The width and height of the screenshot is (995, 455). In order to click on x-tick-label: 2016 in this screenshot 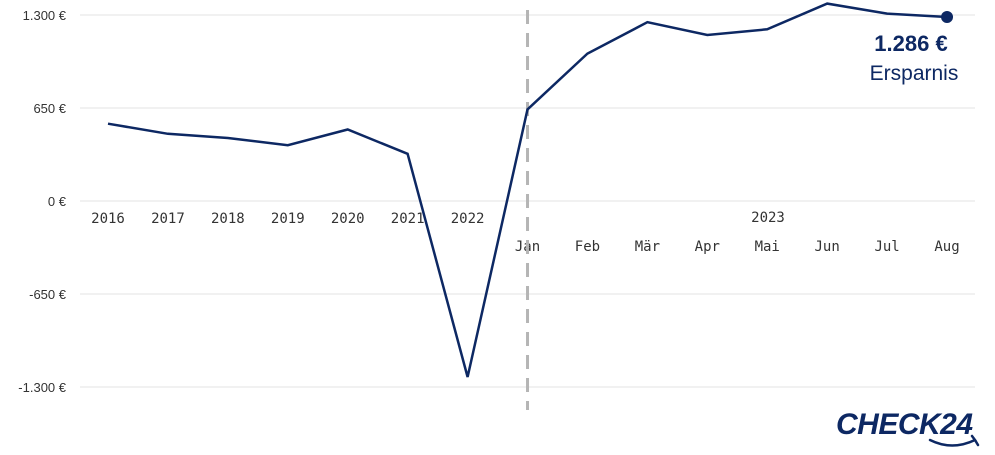, I will do `click(108, 219)`.